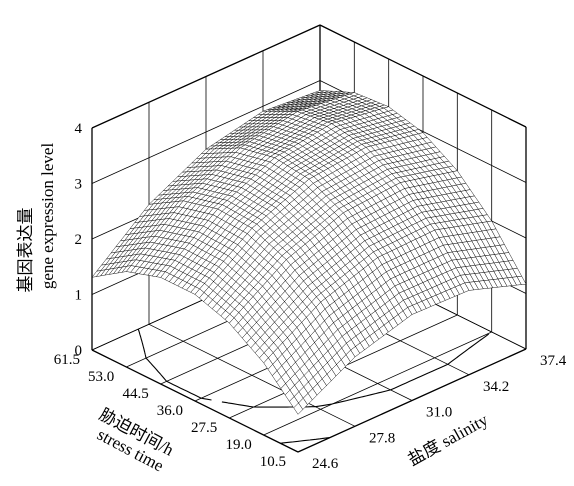 The image size is (574, 486). What do you see at coordinates (325, 464) in the screenshot?
I see `y-tick-label: 24.6` at bounding box center [325, 464].